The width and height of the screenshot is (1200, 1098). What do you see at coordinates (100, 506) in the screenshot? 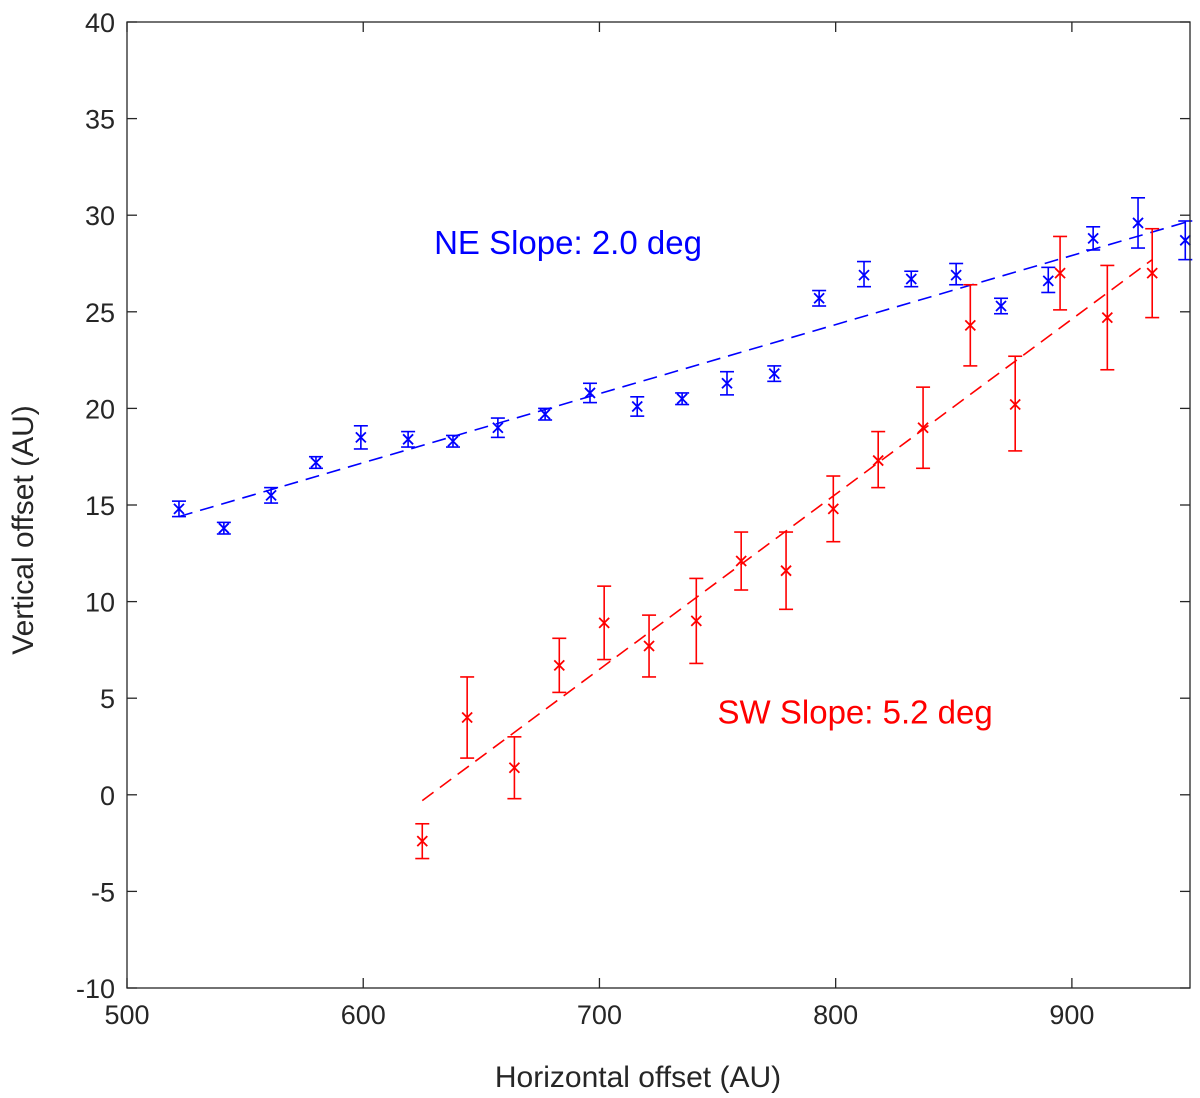
I see `y-tick-label: 15` at bounding box center [100, 506].